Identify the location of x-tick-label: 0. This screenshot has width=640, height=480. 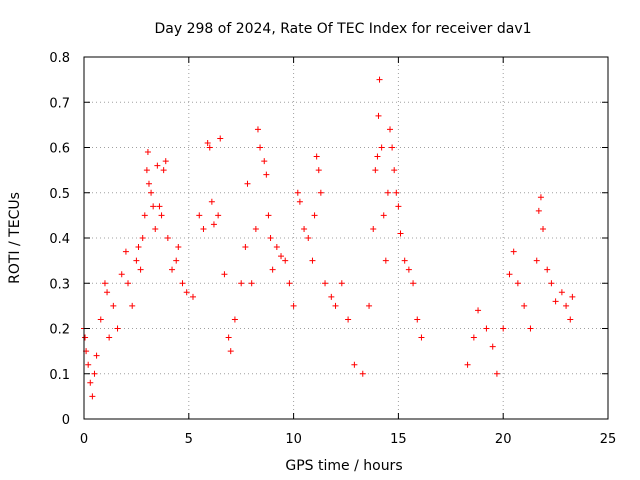
(84, 439).